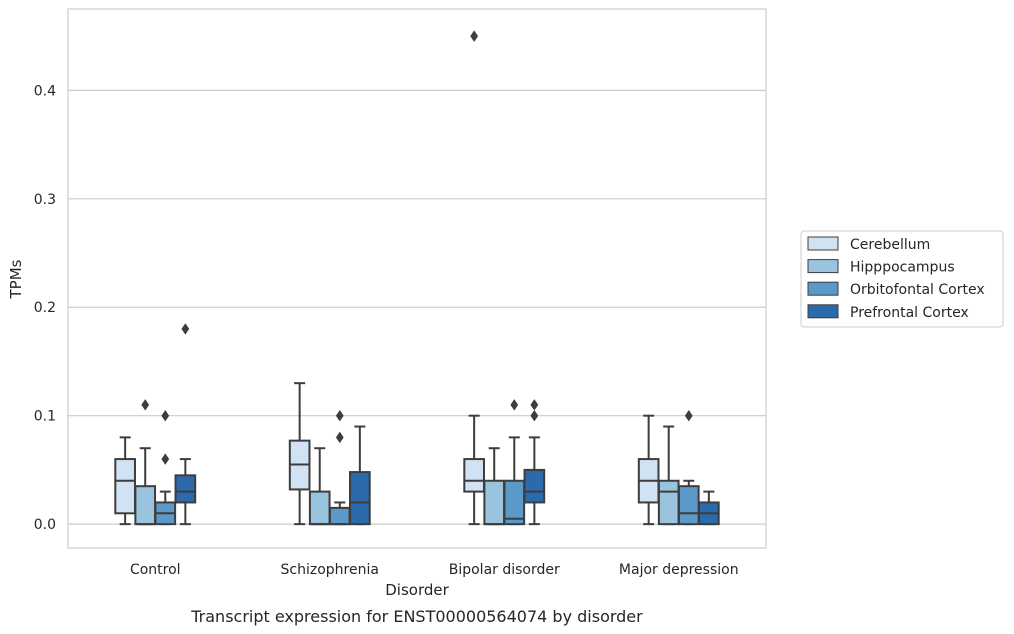 This screenshot has height=634, width=1014. What do you see at coordinates (45, 200) in the screenshot?
I see `y-tick-label: 0.3` at bounding box center [45, 200].